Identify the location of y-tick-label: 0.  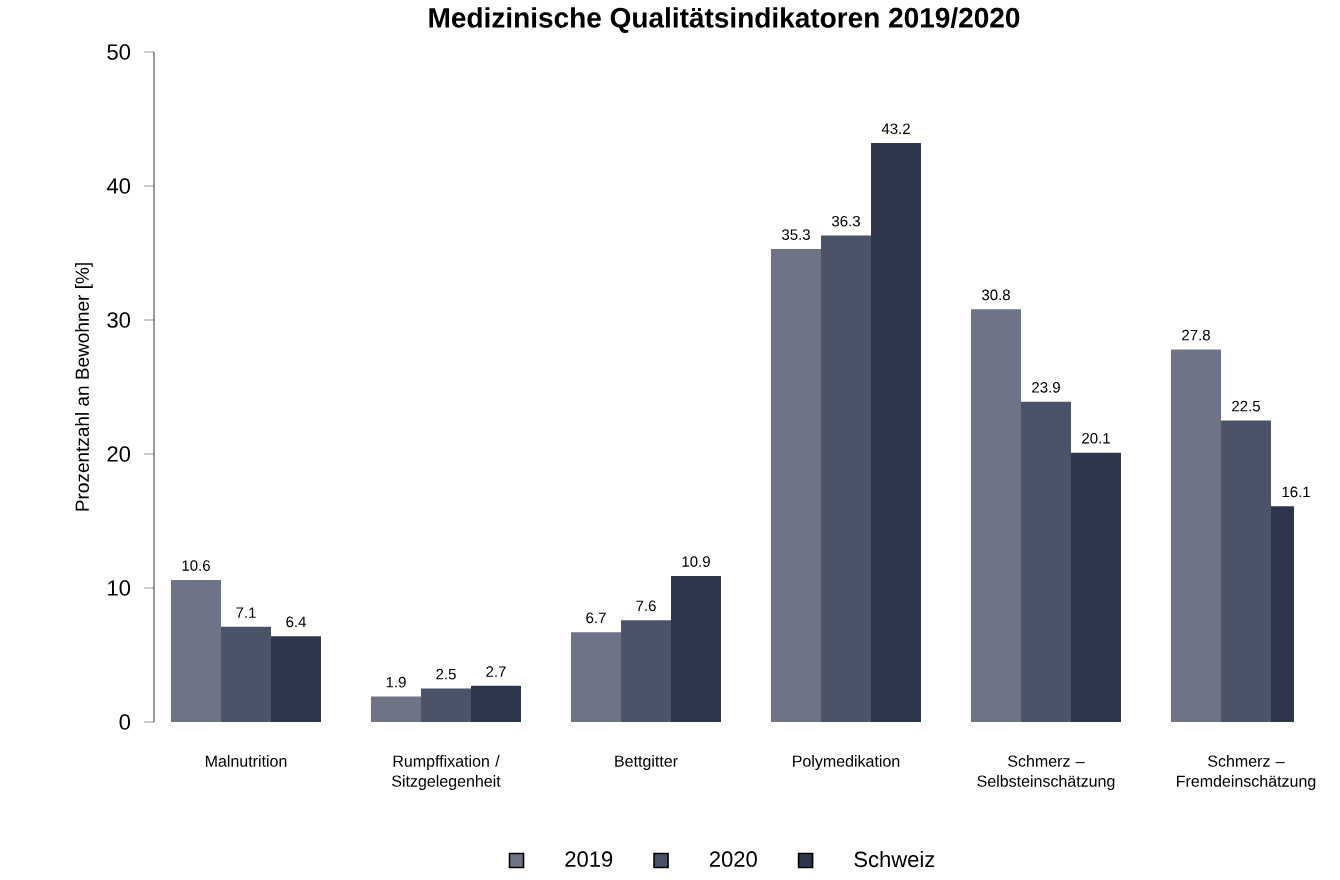
(125, 722).